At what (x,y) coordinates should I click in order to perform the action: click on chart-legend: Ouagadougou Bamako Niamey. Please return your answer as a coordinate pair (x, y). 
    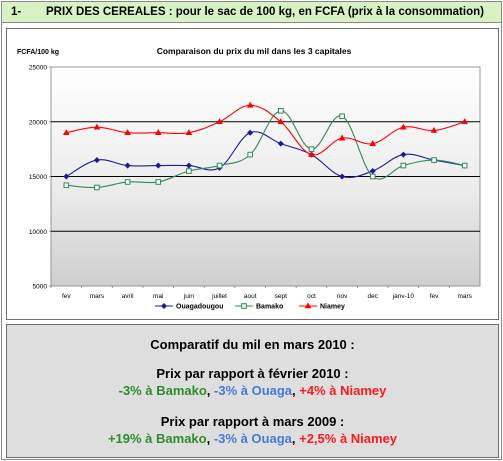
    Looking at the image, I should click on (250, 306).